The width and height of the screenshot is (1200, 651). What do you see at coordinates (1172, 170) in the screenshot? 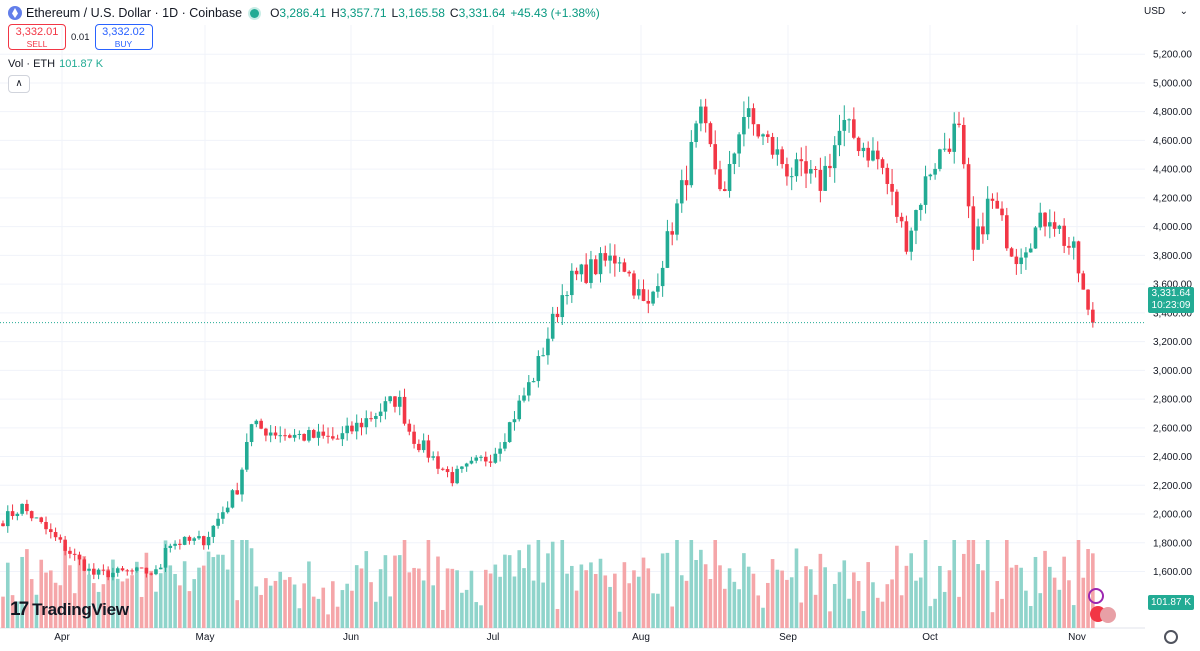
I see `y-tick-label: 4,400.00` at bounding box center [1172, 170].